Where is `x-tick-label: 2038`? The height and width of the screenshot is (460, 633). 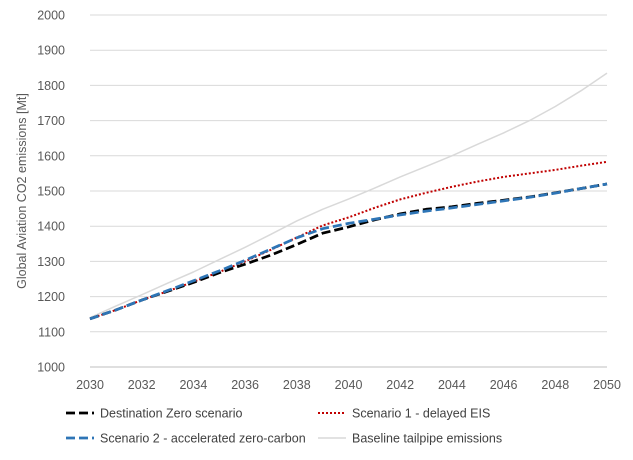
x-tick-label: 2038 is located at coordinates (297, 385).